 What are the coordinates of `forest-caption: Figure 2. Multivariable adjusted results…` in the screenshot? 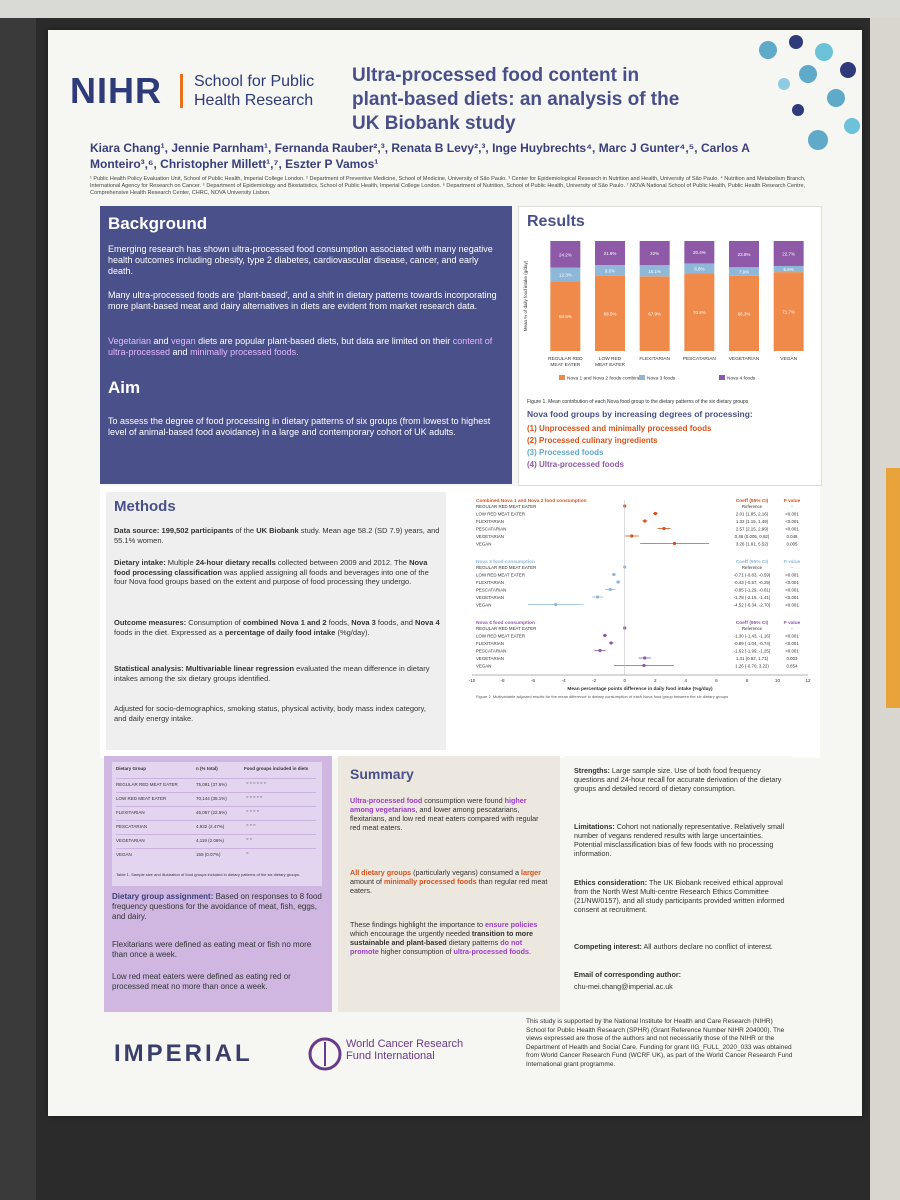 It's located at (602, 696).